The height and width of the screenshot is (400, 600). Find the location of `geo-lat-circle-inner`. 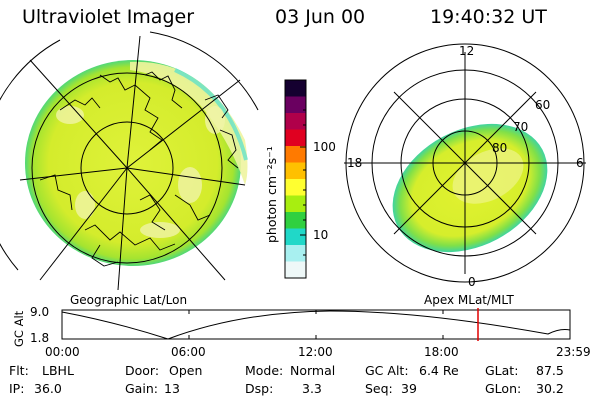

geo-lat-circle-inner is located at coordinates (127, 168).